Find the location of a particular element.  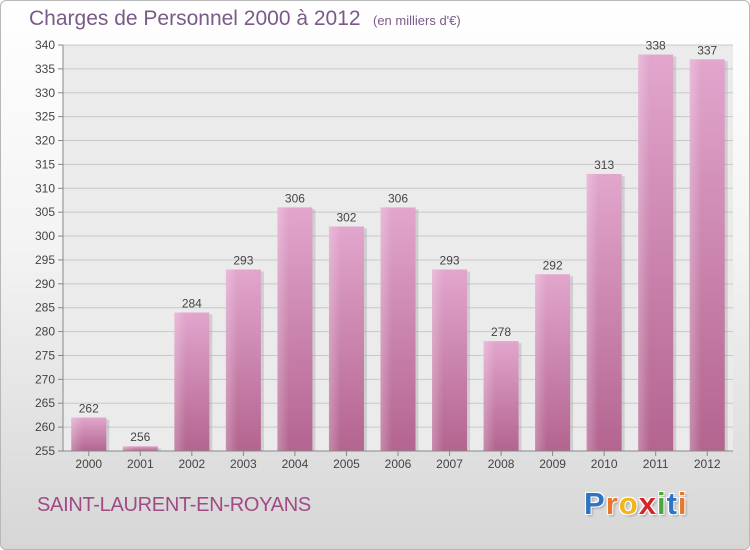

bar is located at coordinates (140, 448).